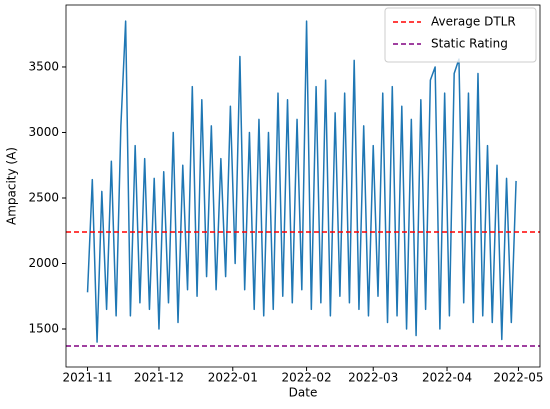 The width and height of the screenshot is (550, 409). Describe the element at coordinates (233, 378) in the screenshot. I see `x-tick-label: 2022-01` at that location.